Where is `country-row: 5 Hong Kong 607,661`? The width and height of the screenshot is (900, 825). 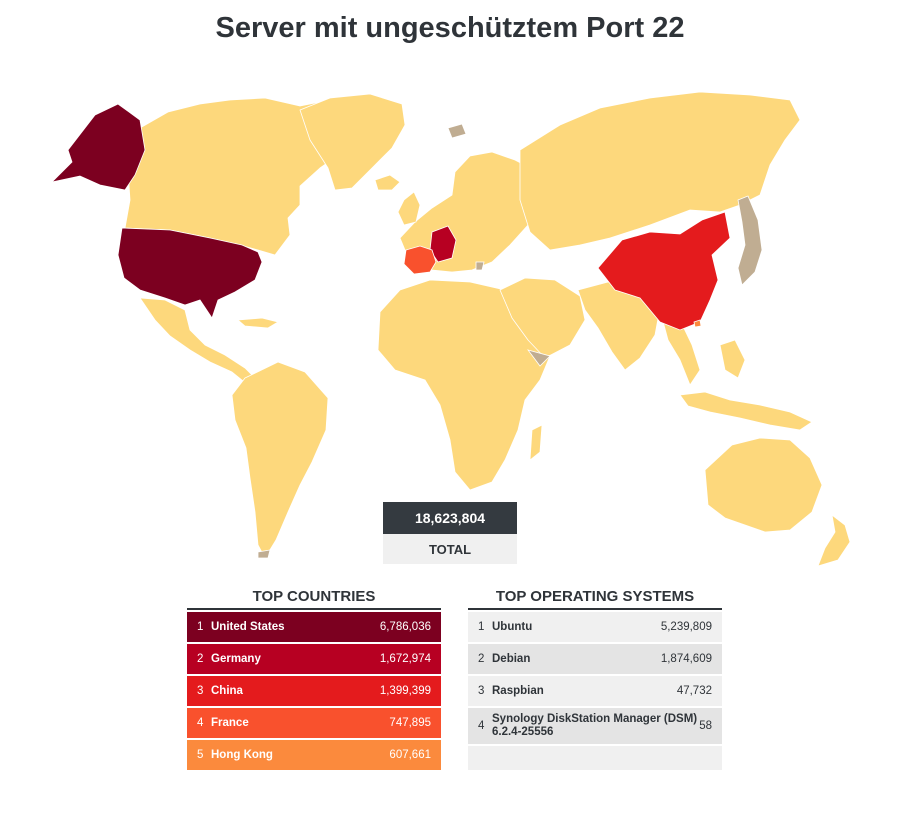
country-row: 5 Hong Kong 607,661 is located at coordinates (314, 755).